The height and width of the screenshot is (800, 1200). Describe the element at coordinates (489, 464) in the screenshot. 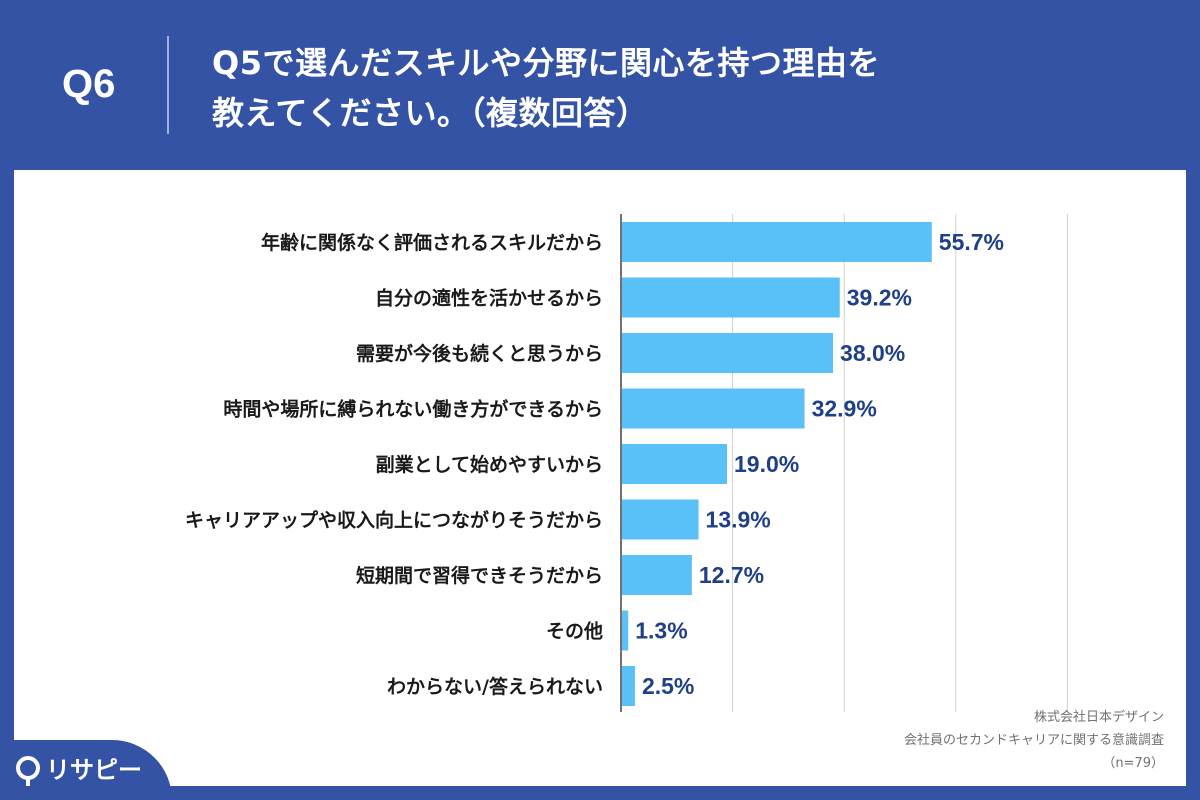

I see `category-label: 副業として始めやすいから` at that location.